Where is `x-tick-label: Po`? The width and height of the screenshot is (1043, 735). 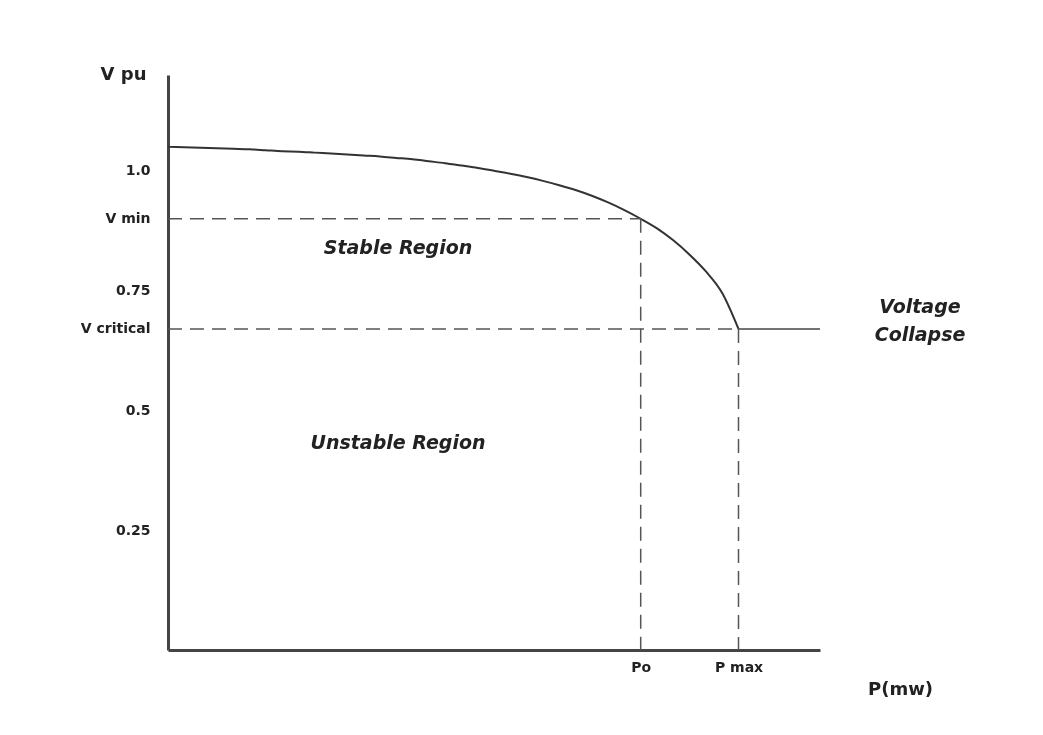
x-tick-label: Po is located at coordinates (641, 666).